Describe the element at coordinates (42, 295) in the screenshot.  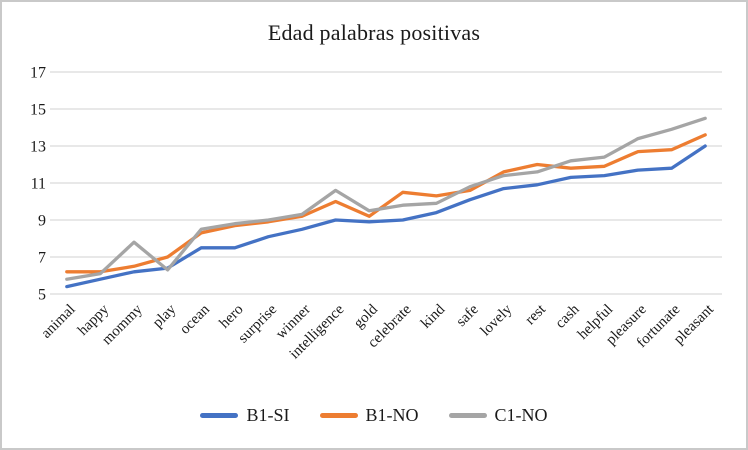
I see `y-tick-label: 5` at that location.